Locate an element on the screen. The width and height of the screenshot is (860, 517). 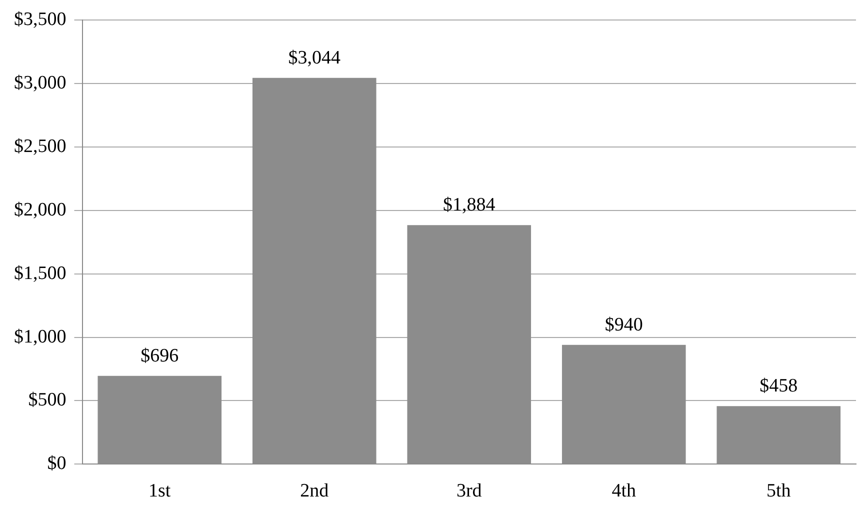
y-tick-label: $3,000 is located at coordinates (40, 83).